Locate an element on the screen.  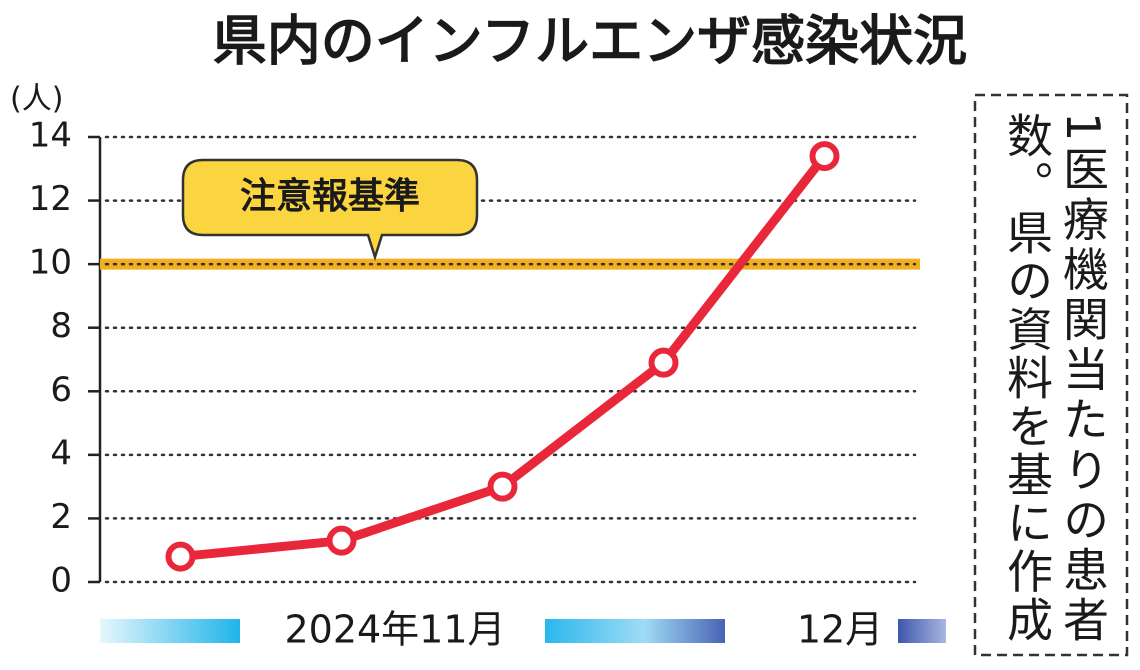
y-tick-label: 4 is located at coordinates (61, 453).